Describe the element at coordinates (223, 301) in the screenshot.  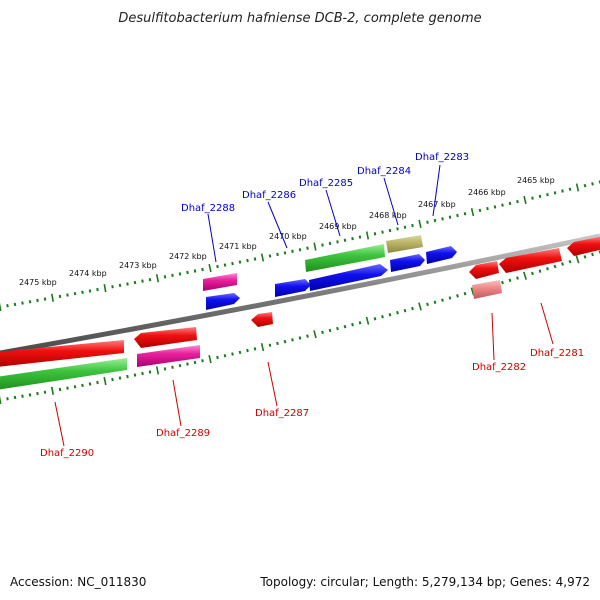
I see `feature-dhaf-2288-blue` at that location.